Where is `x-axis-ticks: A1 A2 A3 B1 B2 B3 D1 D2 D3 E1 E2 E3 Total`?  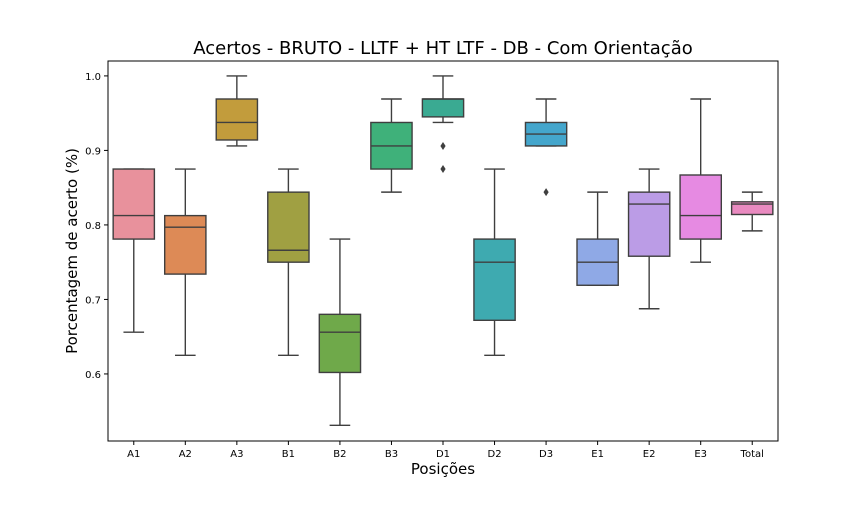
x-axis-ticks: A1 A2 A3 B1 B2 B3 D1 D2 D3 E1 E2 E3 Total is located at coordinates (445, 450).